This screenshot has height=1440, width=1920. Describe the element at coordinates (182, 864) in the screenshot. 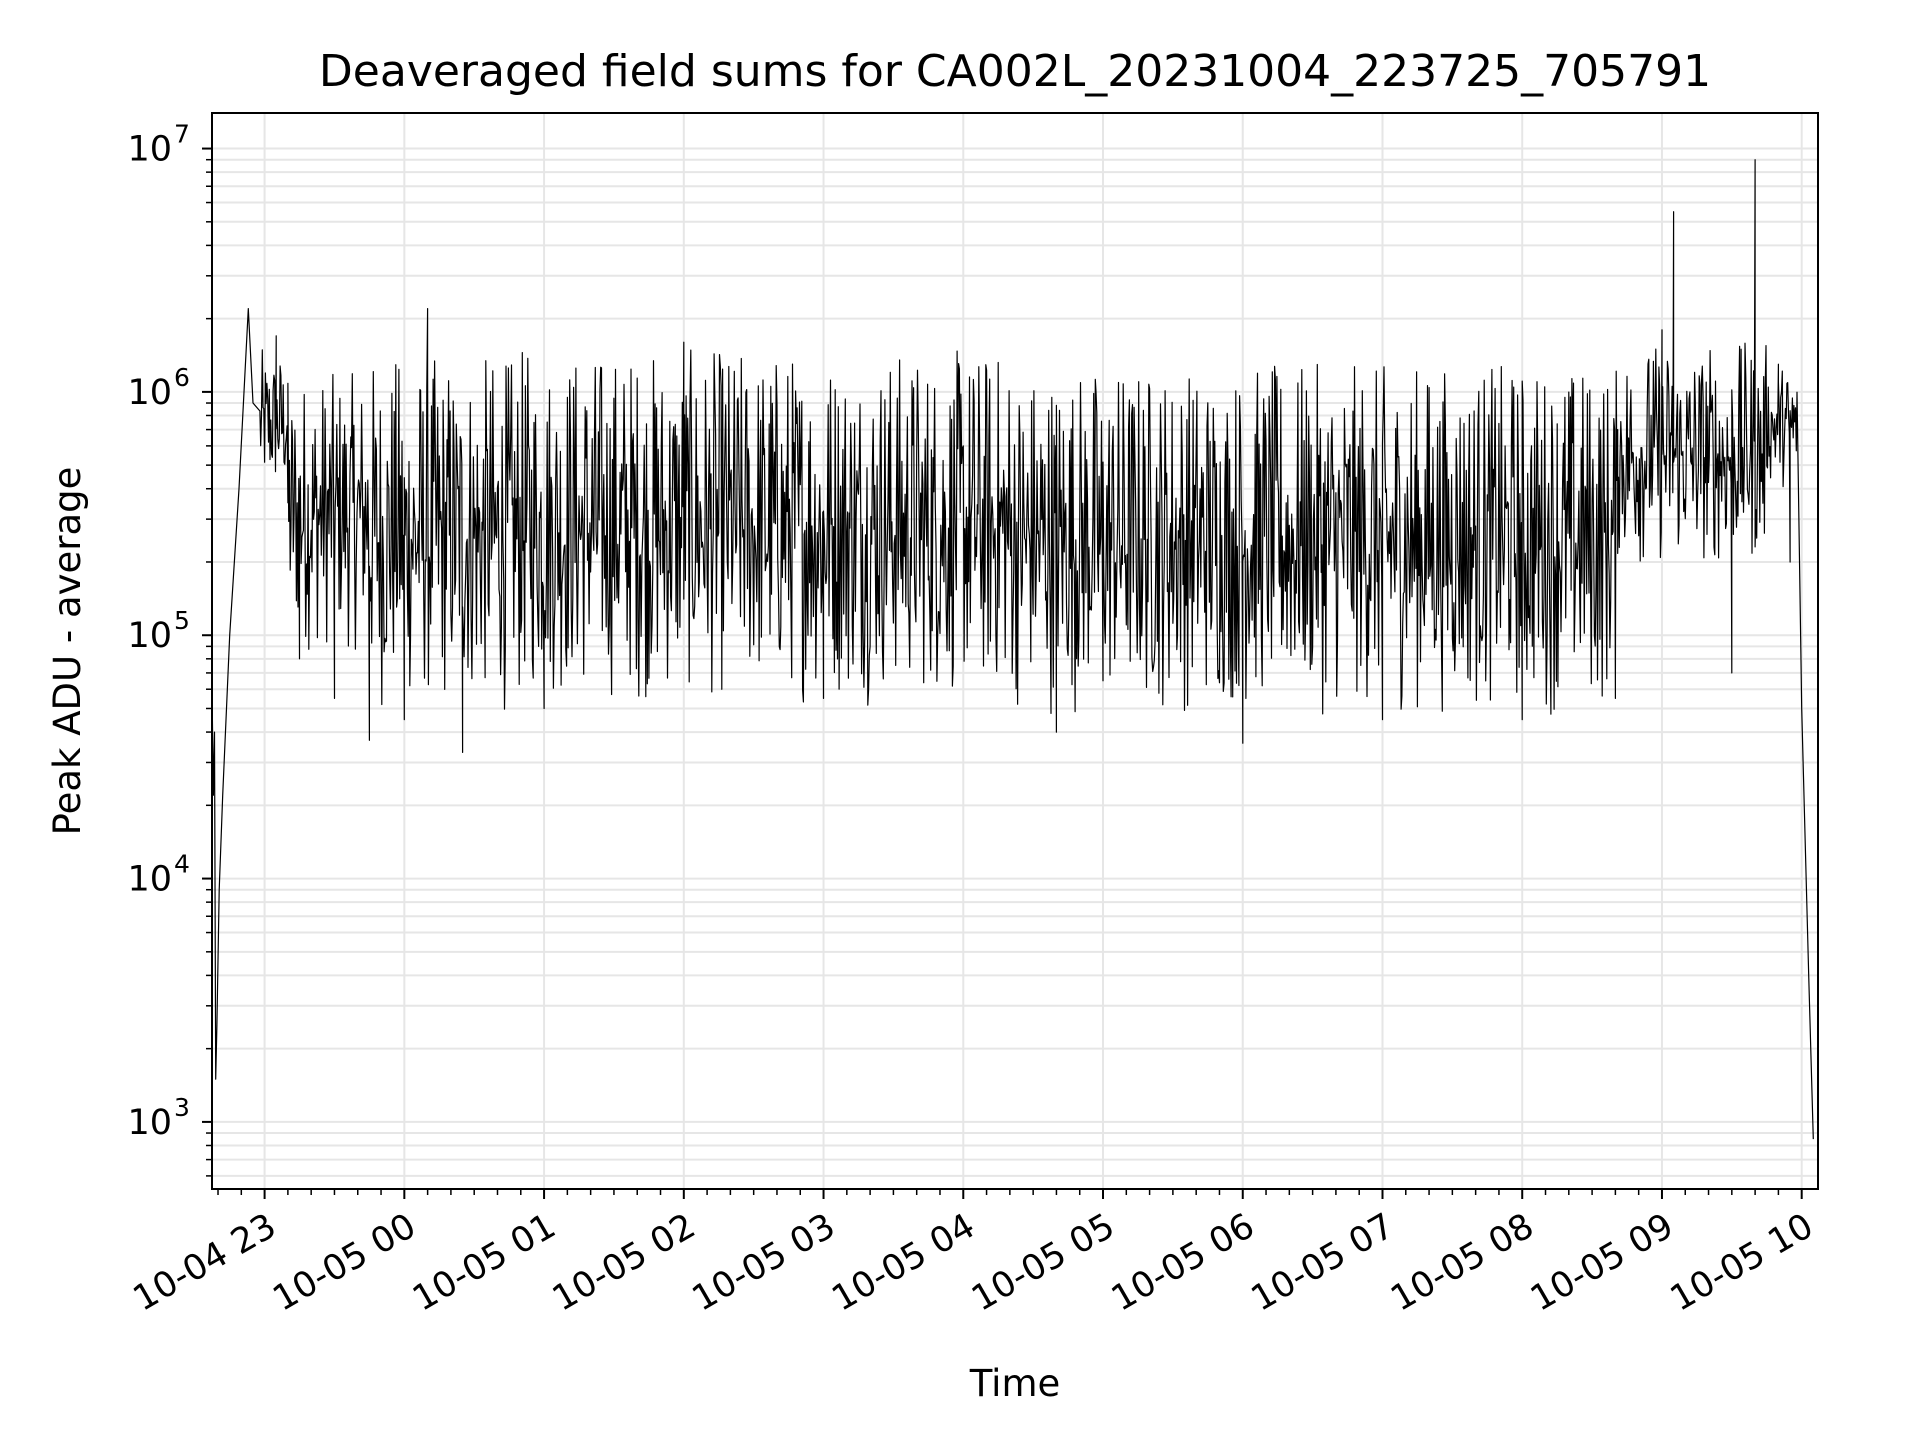

I see `y-tick-label-exponent: 4` at that location.